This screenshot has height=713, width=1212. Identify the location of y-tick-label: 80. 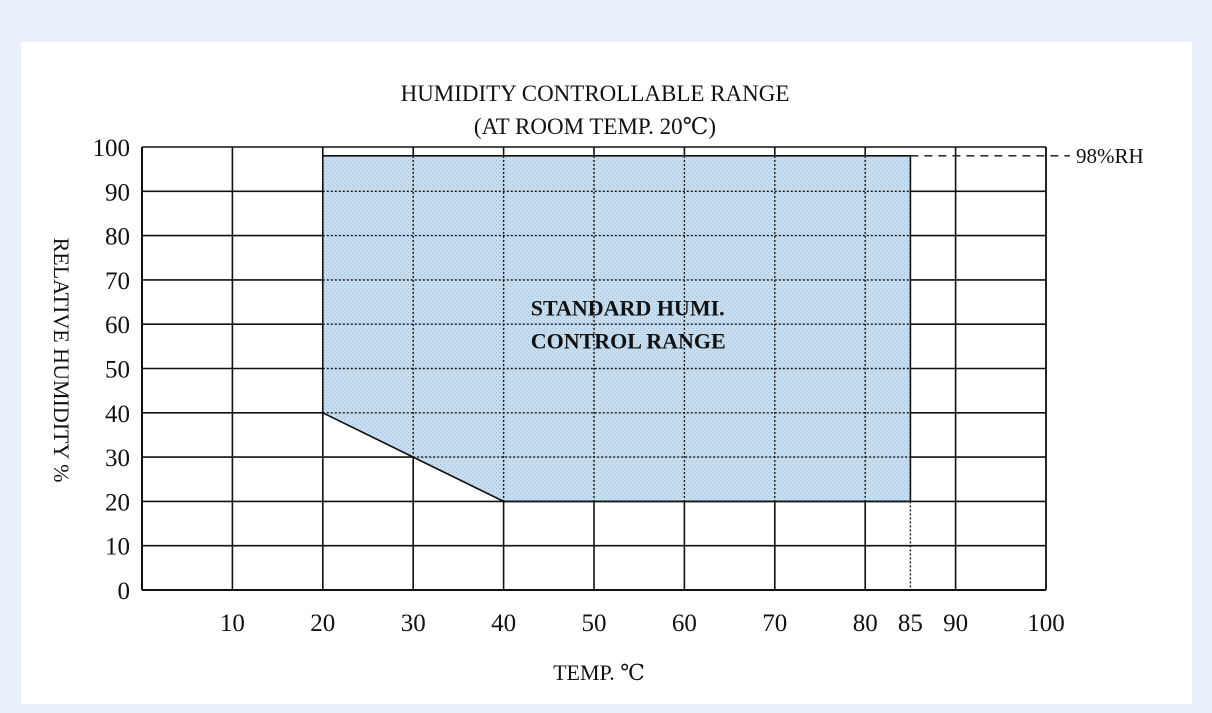
(117, 237).